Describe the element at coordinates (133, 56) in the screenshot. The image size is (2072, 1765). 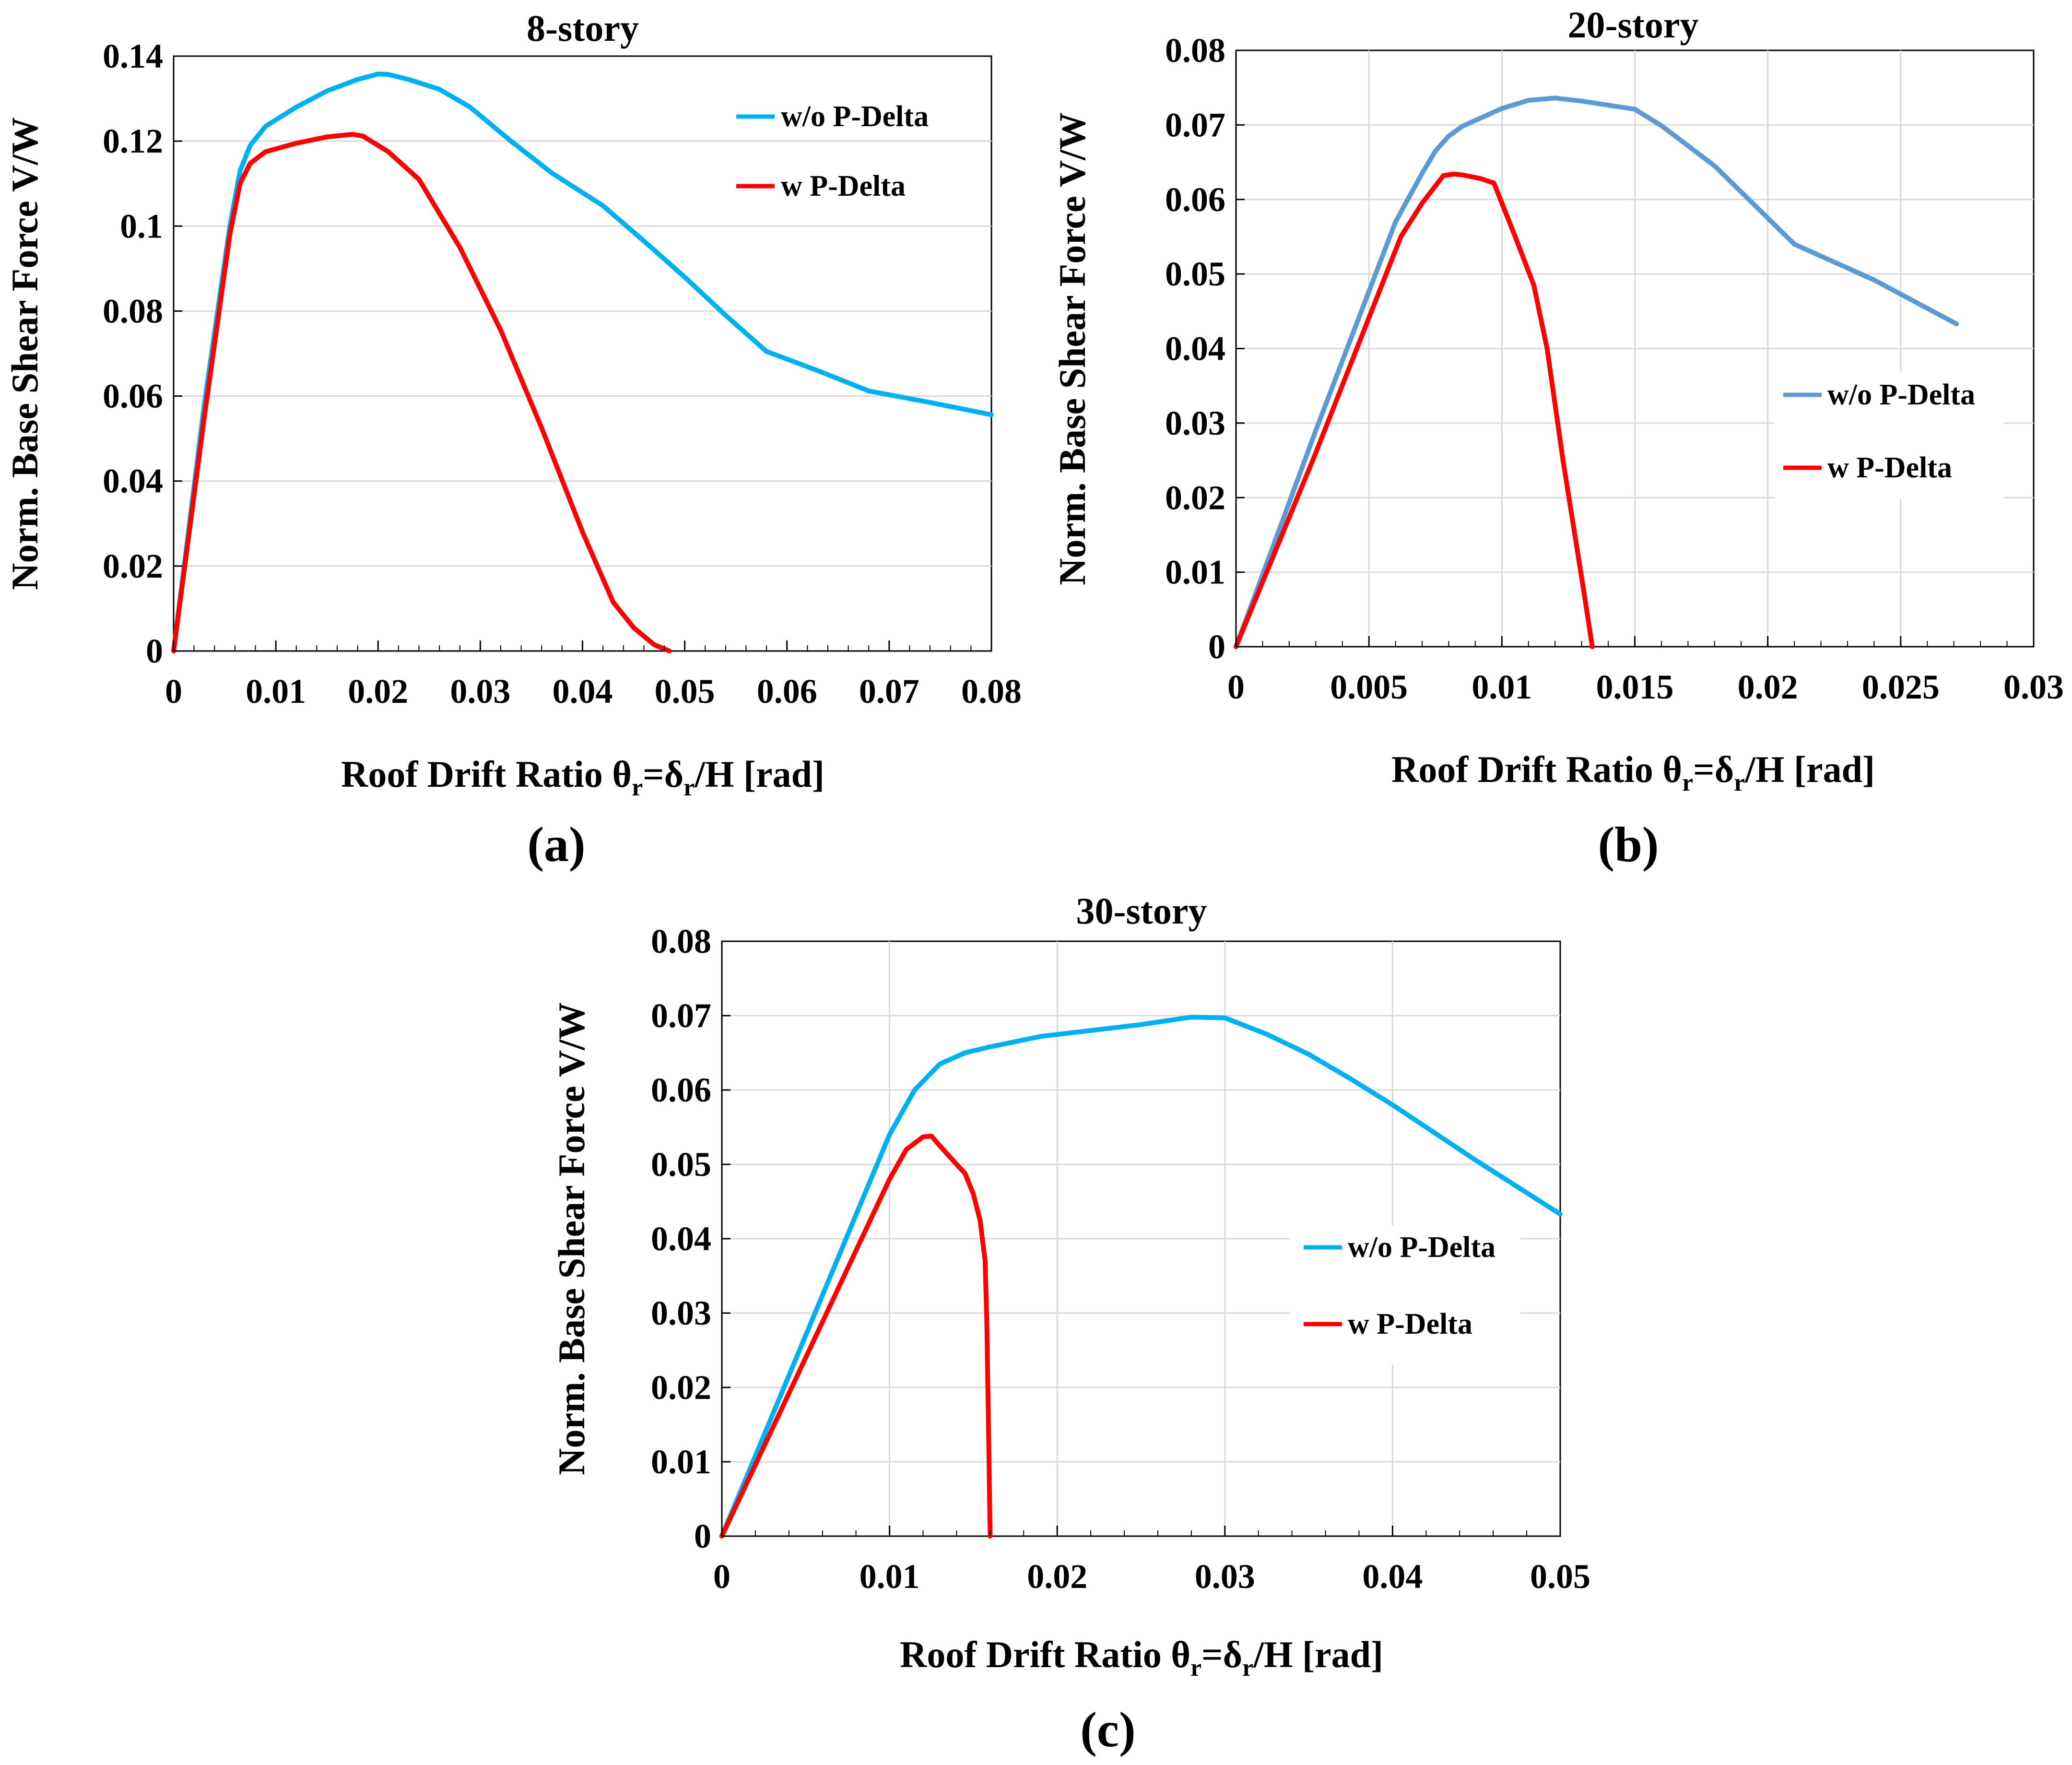
I see `y-tick-label: 0.14` at that location.